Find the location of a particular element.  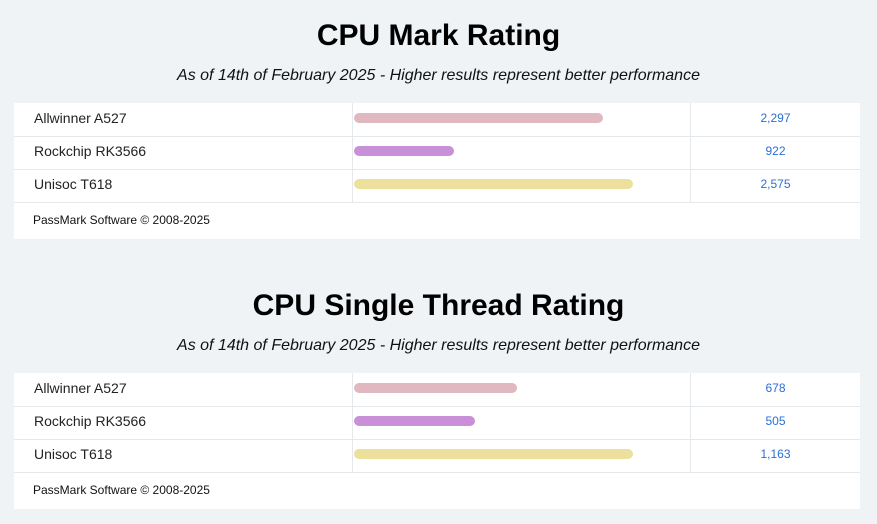

value-label: 2,297 is located at coordinates (775, 118).